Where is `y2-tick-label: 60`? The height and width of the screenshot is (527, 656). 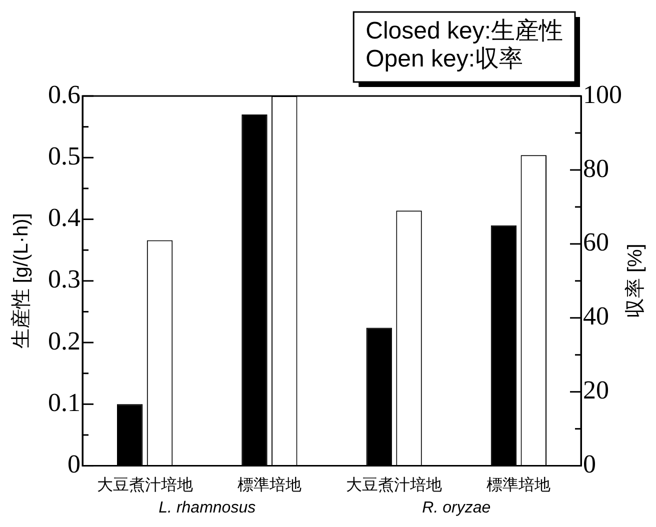 y2-tick-label: 60 is located at coordinates (596, 242).